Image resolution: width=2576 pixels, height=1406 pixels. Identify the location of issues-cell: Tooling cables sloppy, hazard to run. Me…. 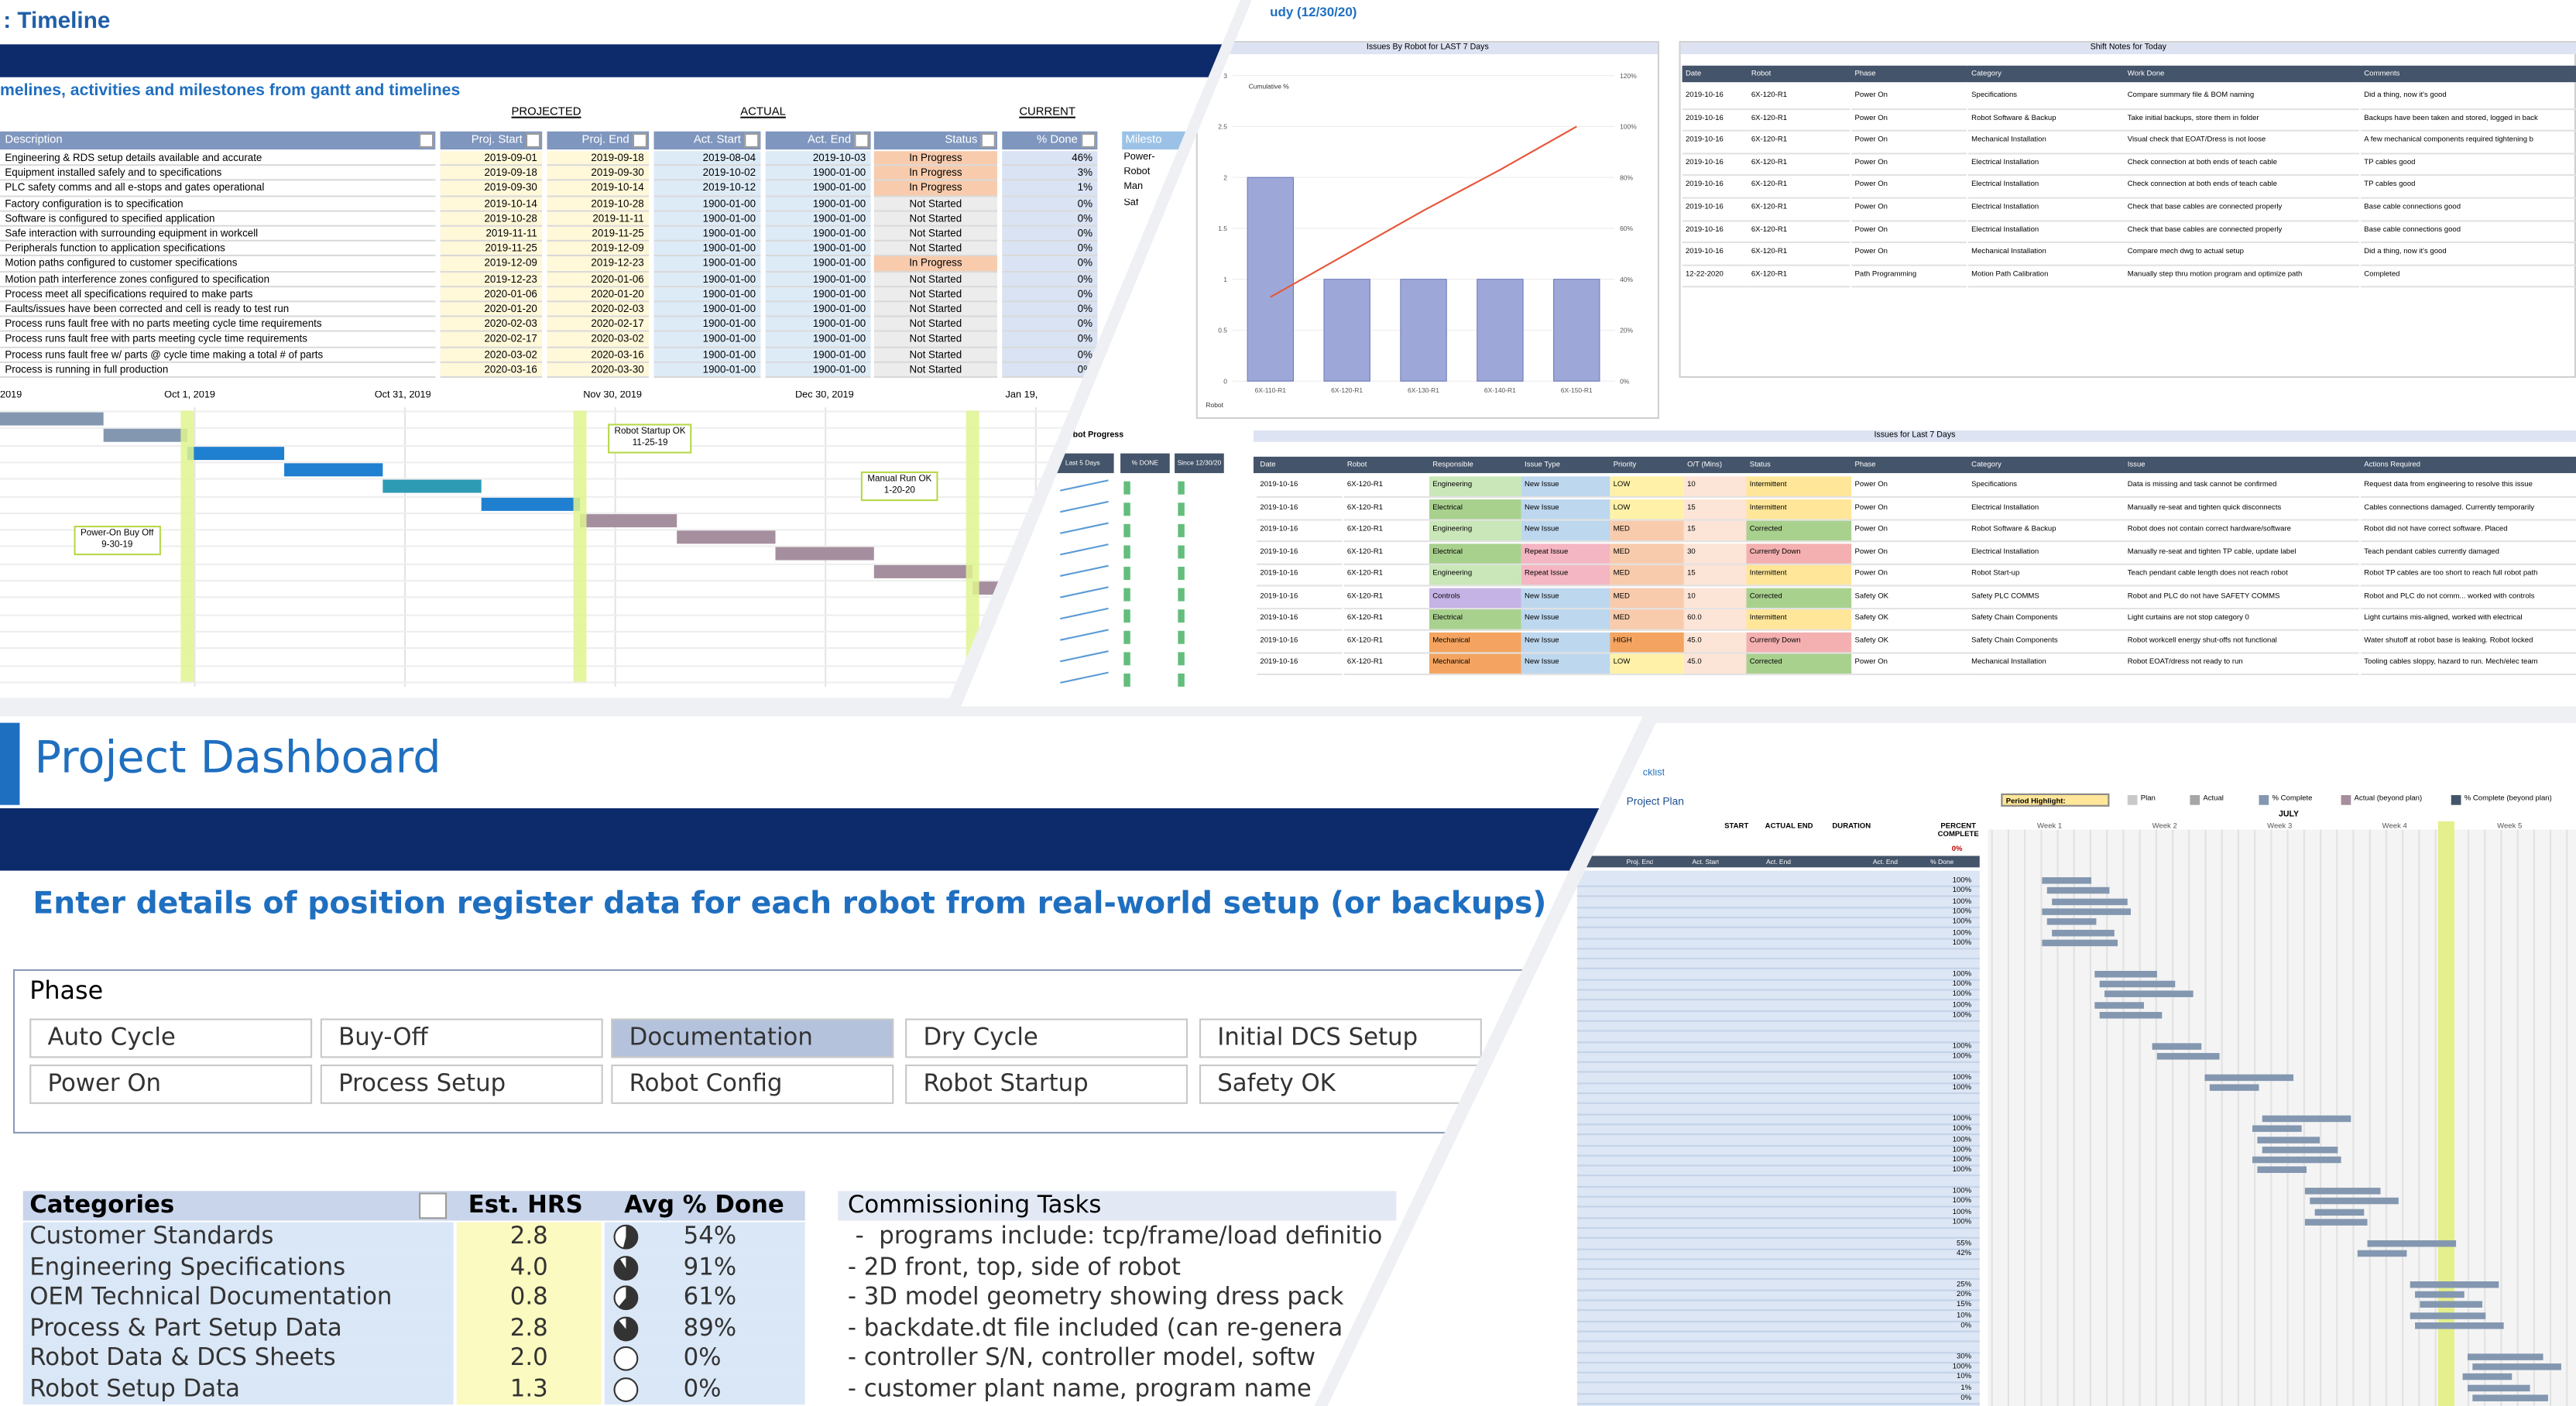
(2468, 664).